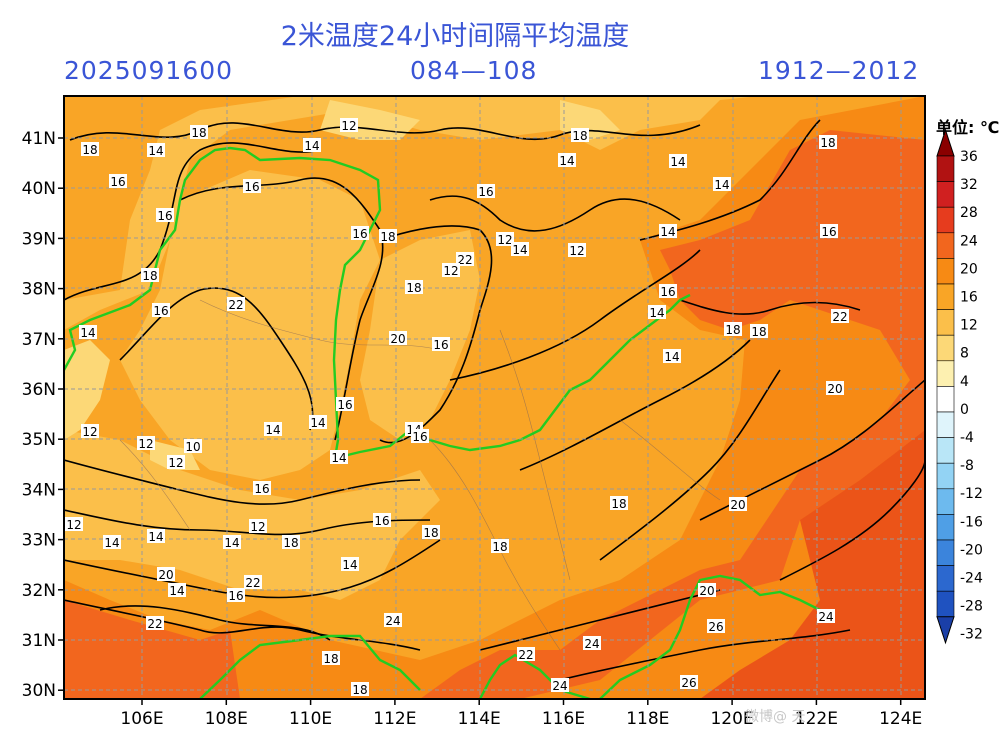 This screenshot has height=750, width=1000. What do you see at coordinates (839, 70) in the screenshot?
I see `valid-range: 1912—2012` at bounding box center [839, 70].